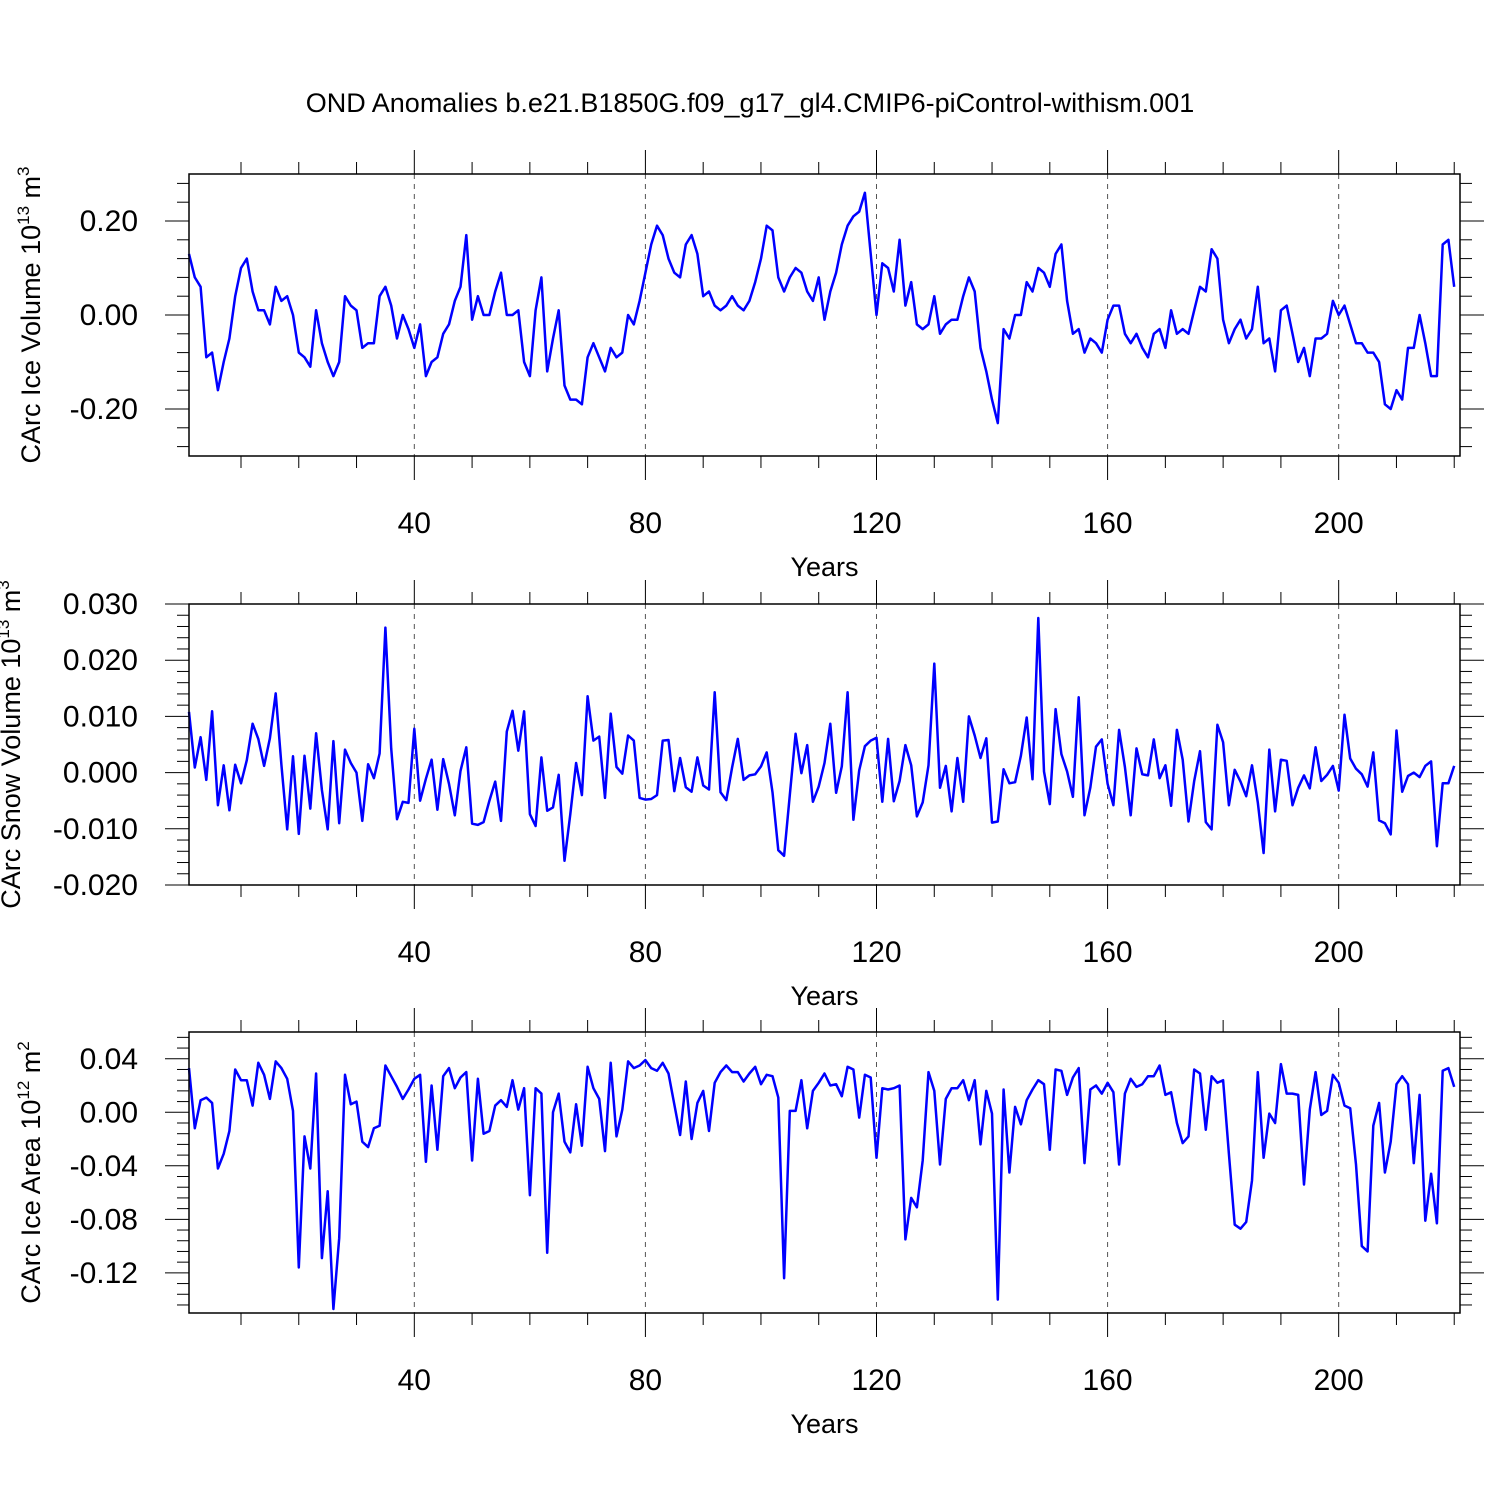 This screenshot has width=1500, height=1500. I want to click on y-axis-label: CArc Ice Volume 1013 m3, so click(30, 314).